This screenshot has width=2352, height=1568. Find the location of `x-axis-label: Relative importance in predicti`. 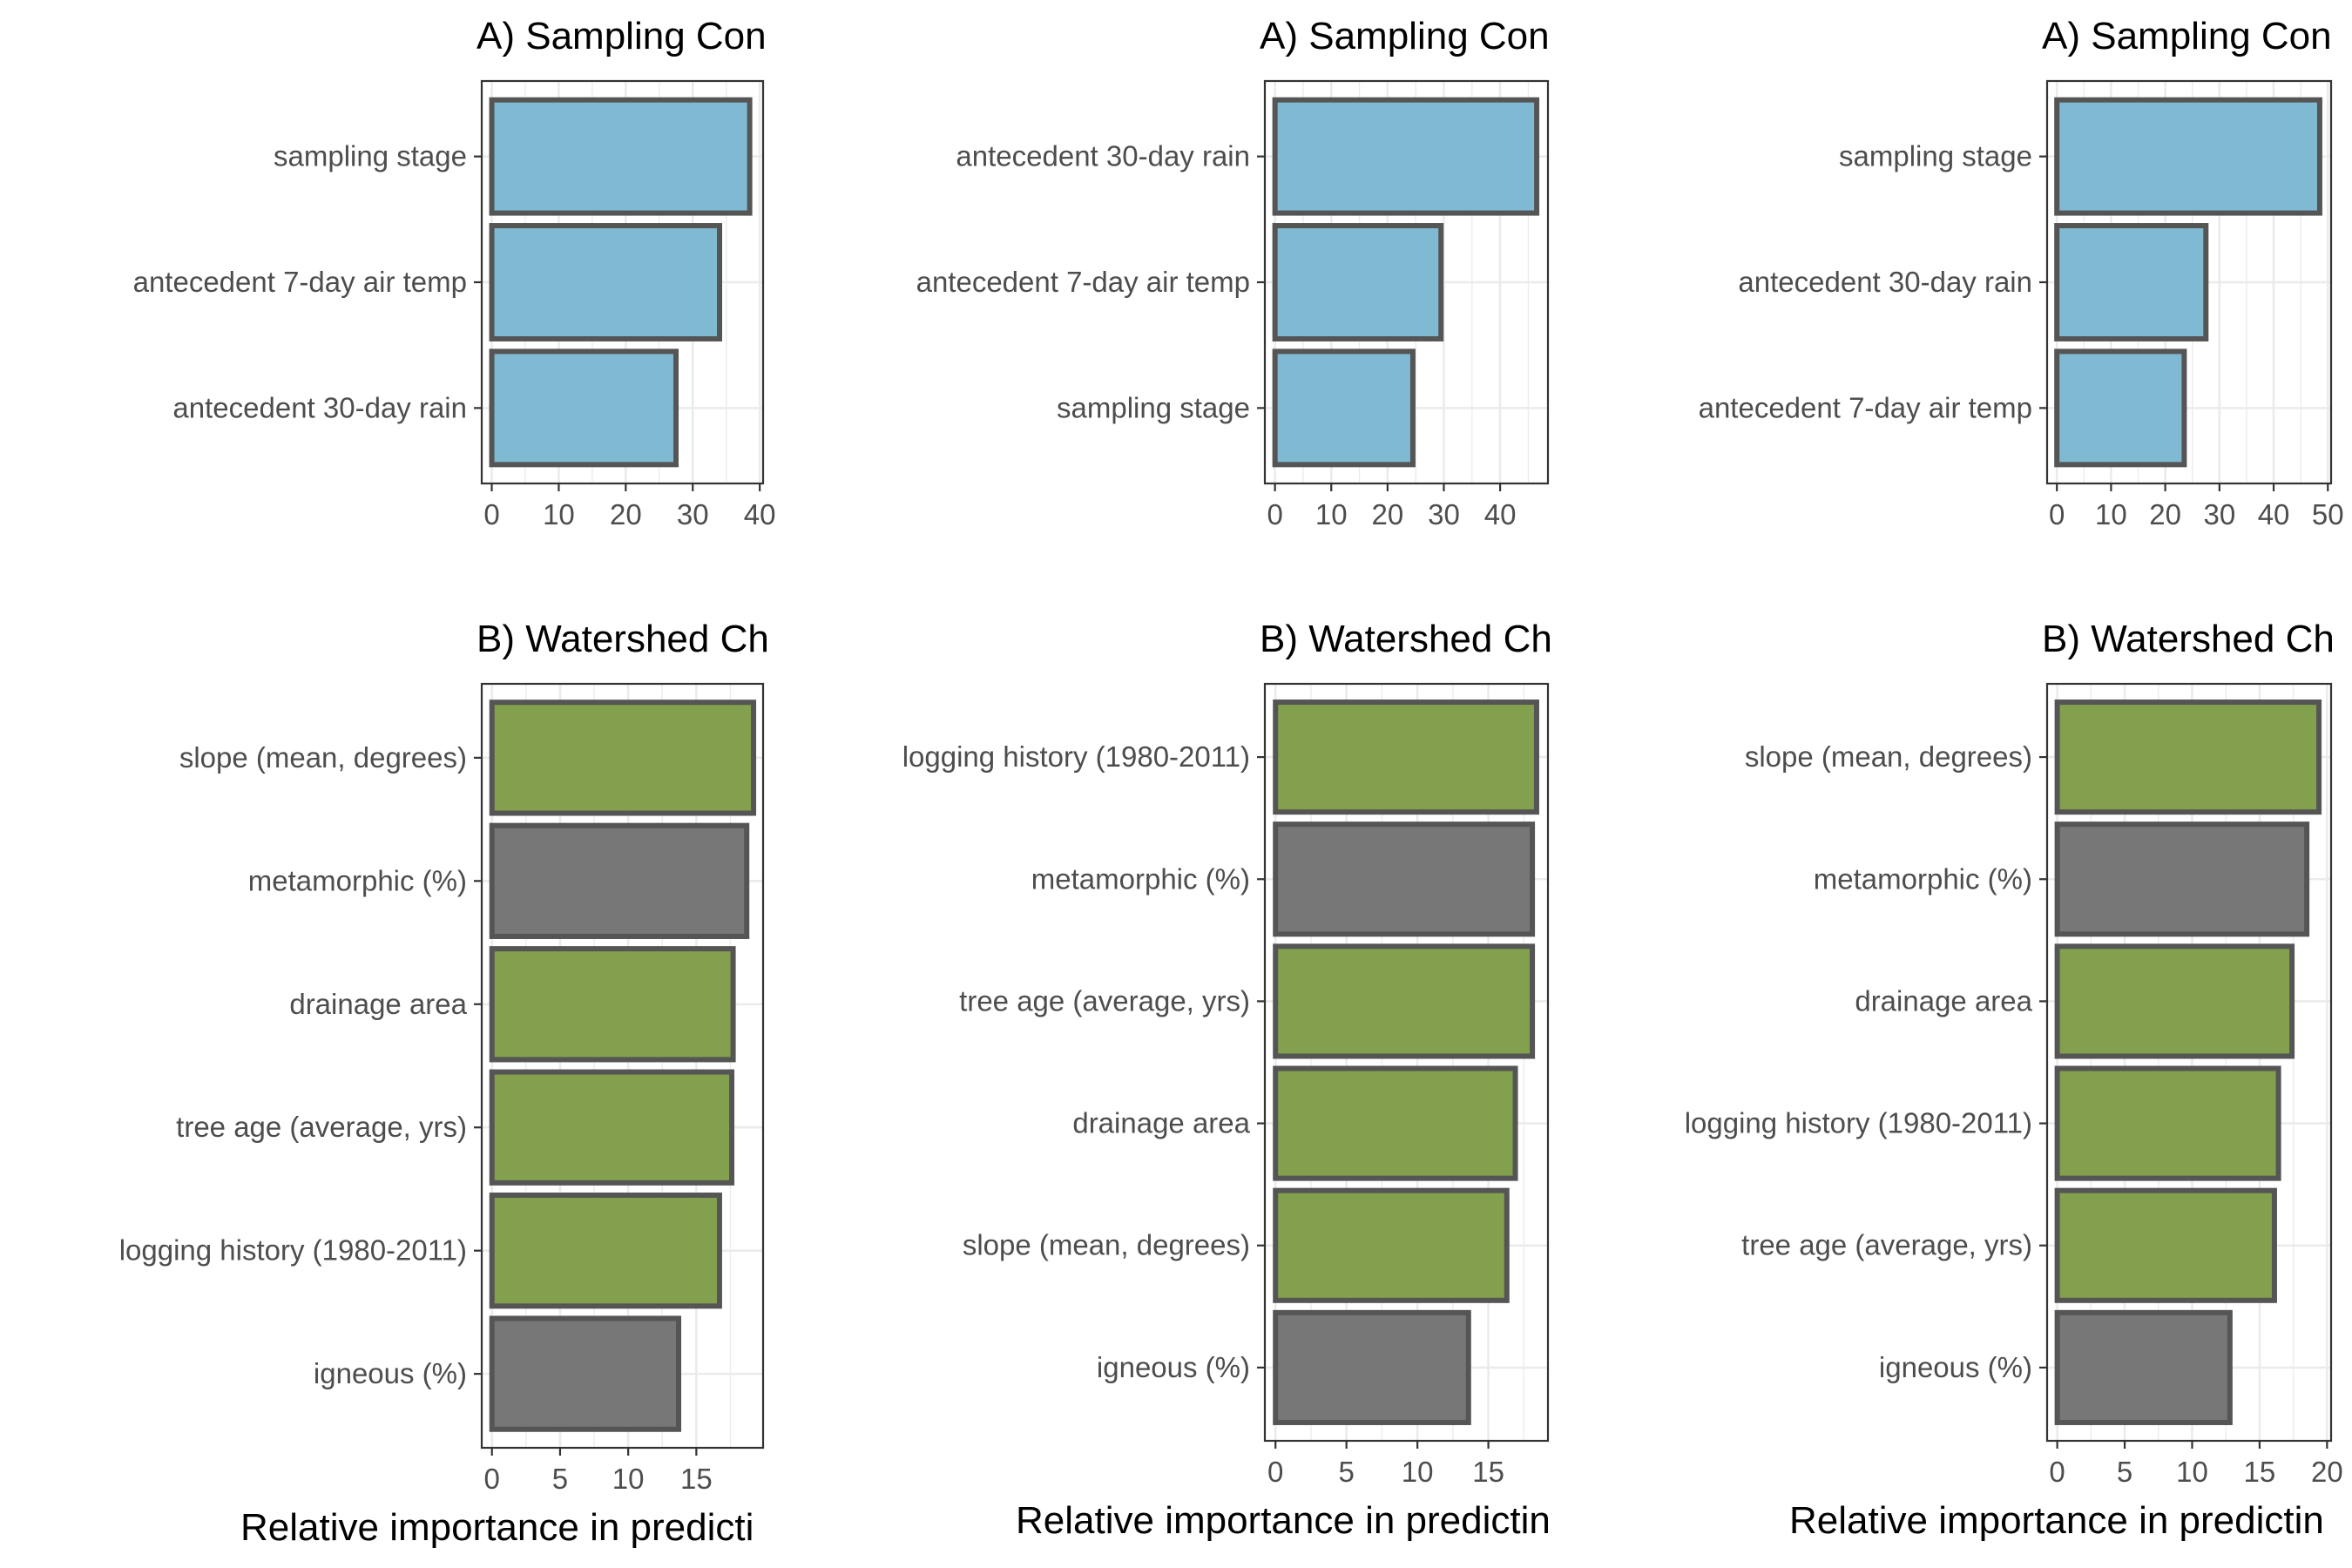

x-axis-label: Relative importance in predicti is located at coordinates (497, 1527).